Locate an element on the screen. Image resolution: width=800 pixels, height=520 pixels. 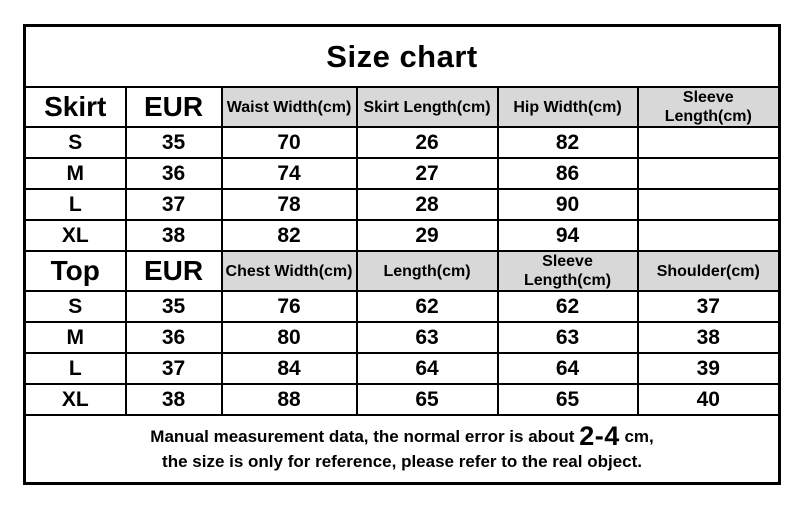
value-cell: 78 is located at coordinates (289, 204).